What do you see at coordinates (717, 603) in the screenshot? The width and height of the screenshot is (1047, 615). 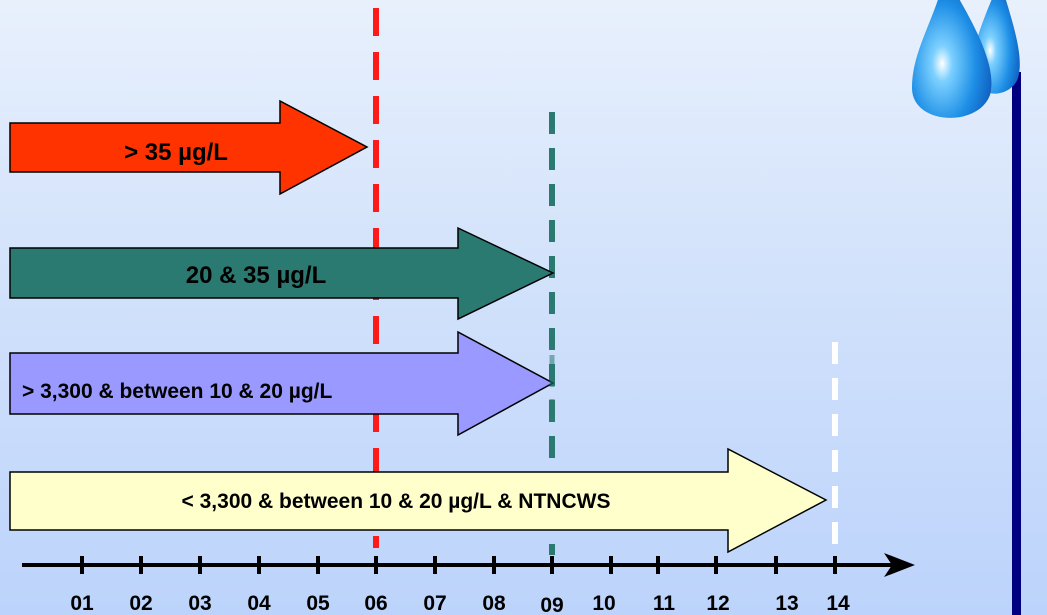 I see `axis-label-12: 12` at bounding box center [717, 603].